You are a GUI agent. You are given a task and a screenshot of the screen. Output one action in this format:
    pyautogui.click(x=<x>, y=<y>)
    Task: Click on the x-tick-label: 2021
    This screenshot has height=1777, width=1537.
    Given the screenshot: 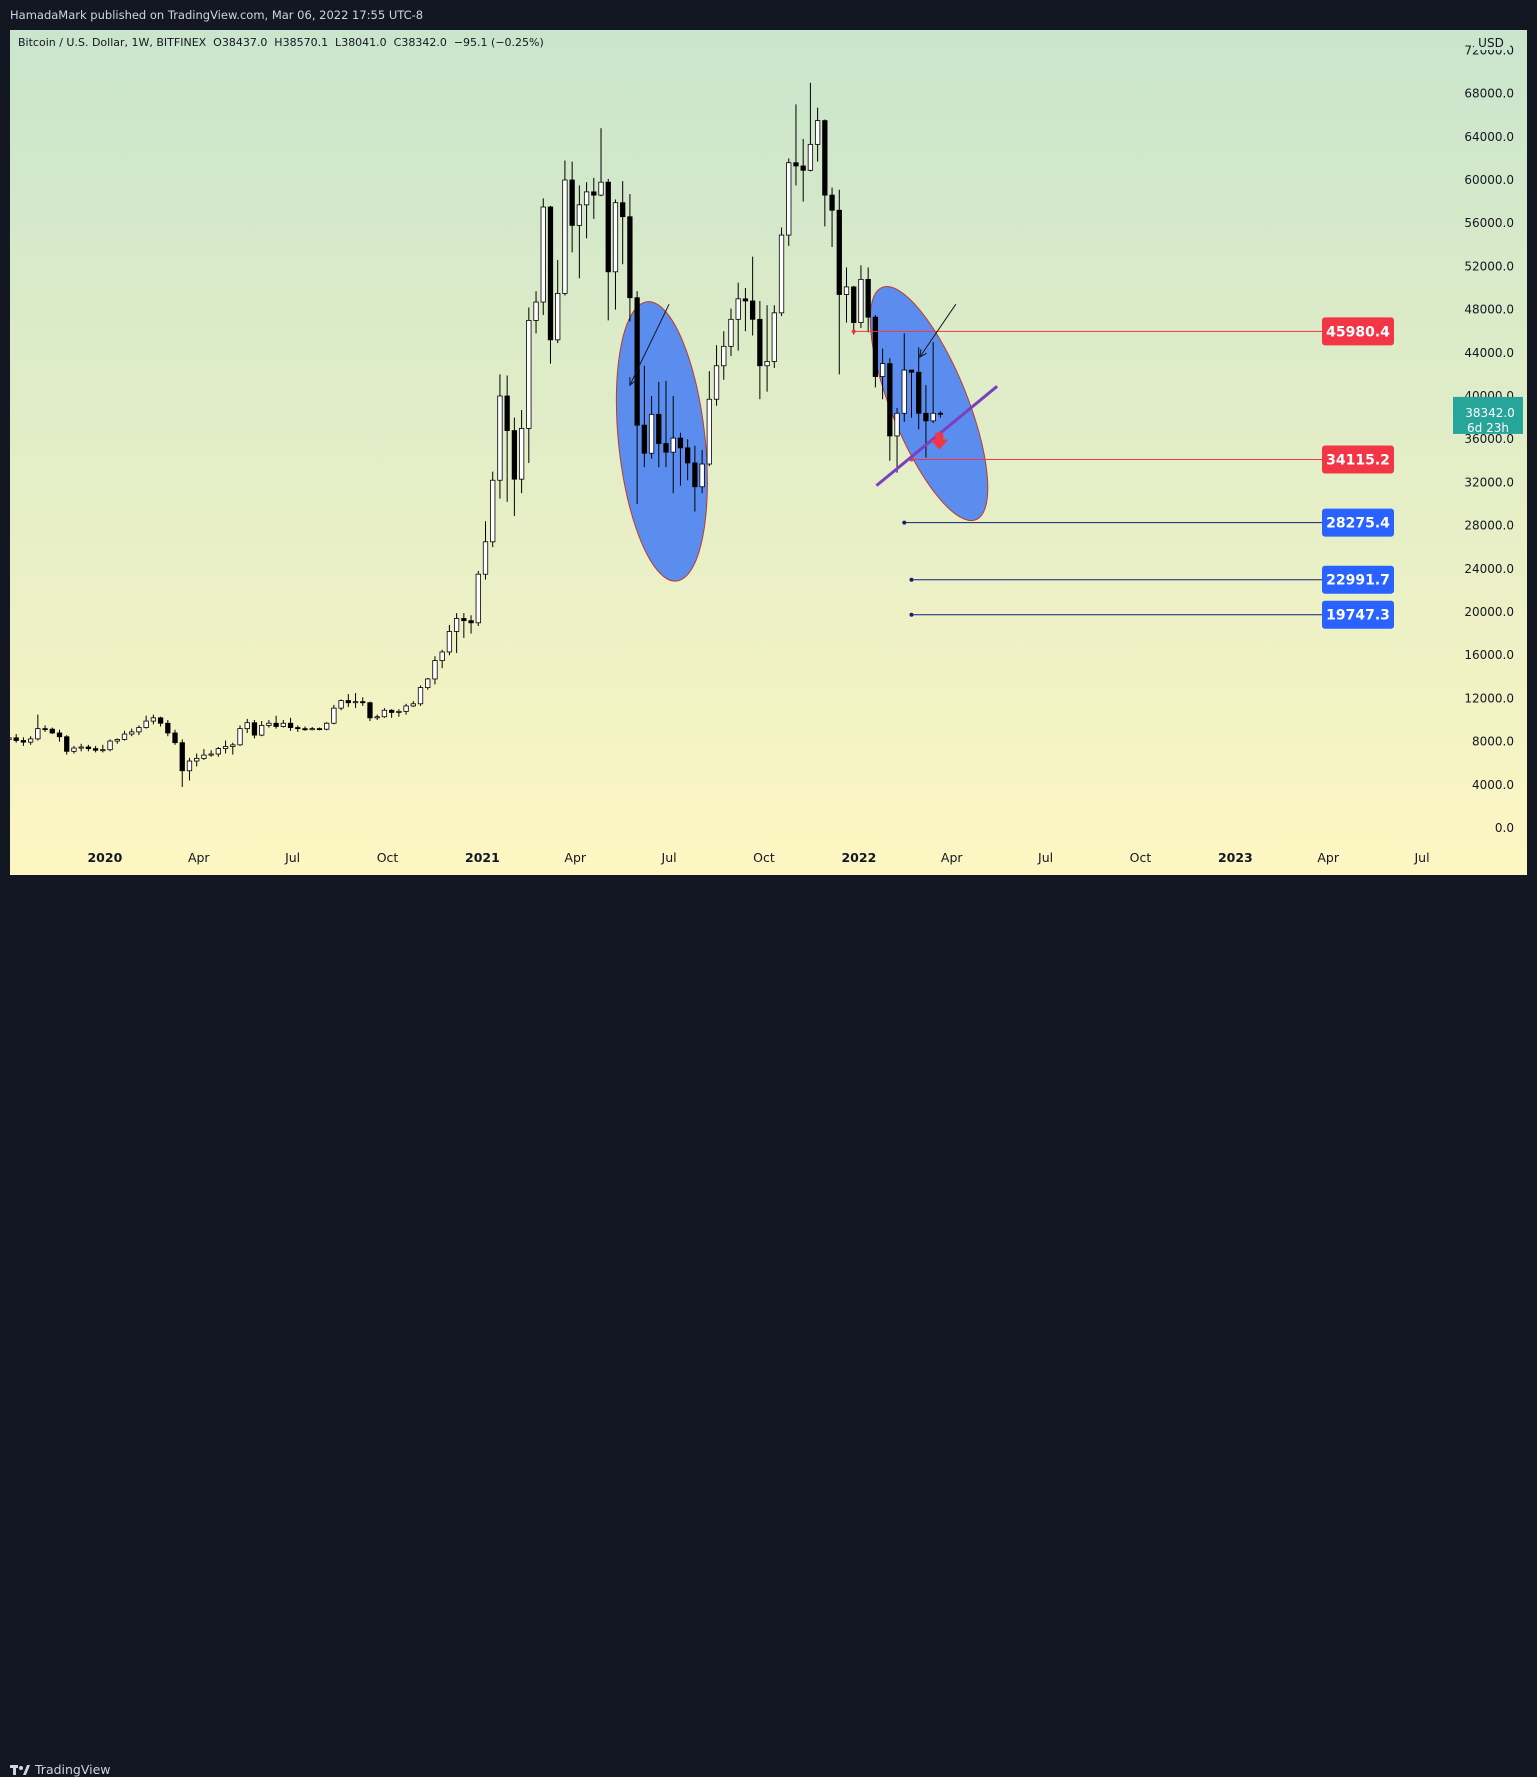 What is the action you would take?
    pyautogui.click(x=482, y=857)
    